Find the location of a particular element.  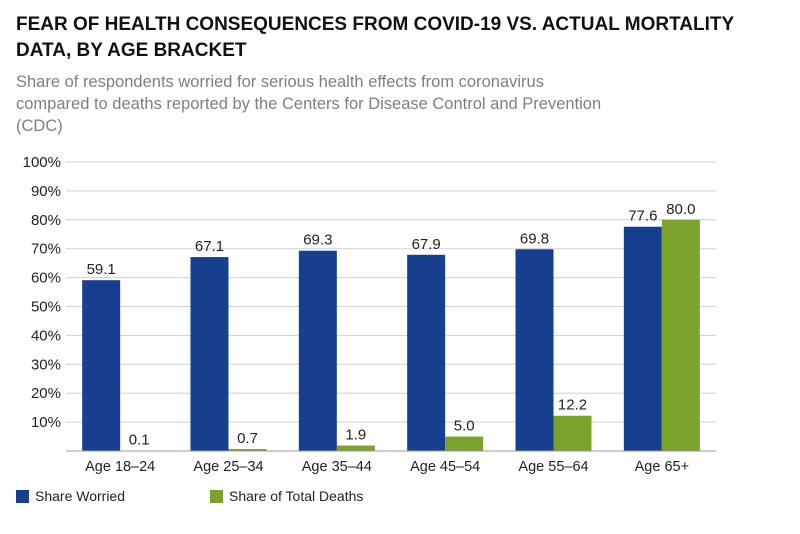

y-tick-label: 100% is located at coordinates (42, 162).